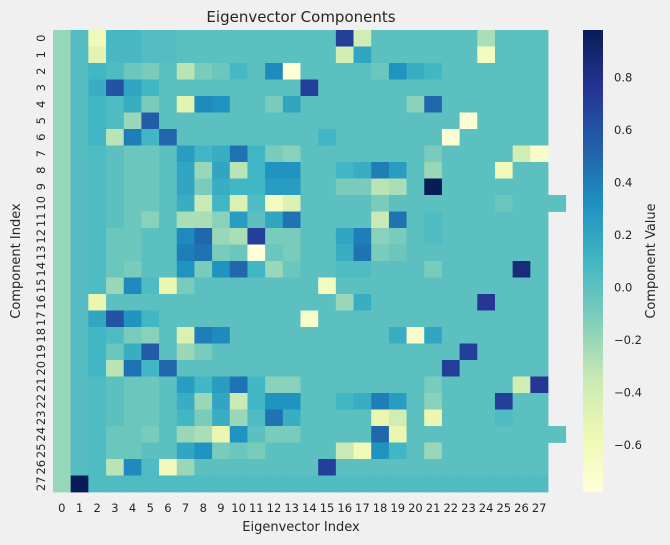 The image size is (670, 545). I want to click on heatmap-cell-r5-c4, so click(132, 121).